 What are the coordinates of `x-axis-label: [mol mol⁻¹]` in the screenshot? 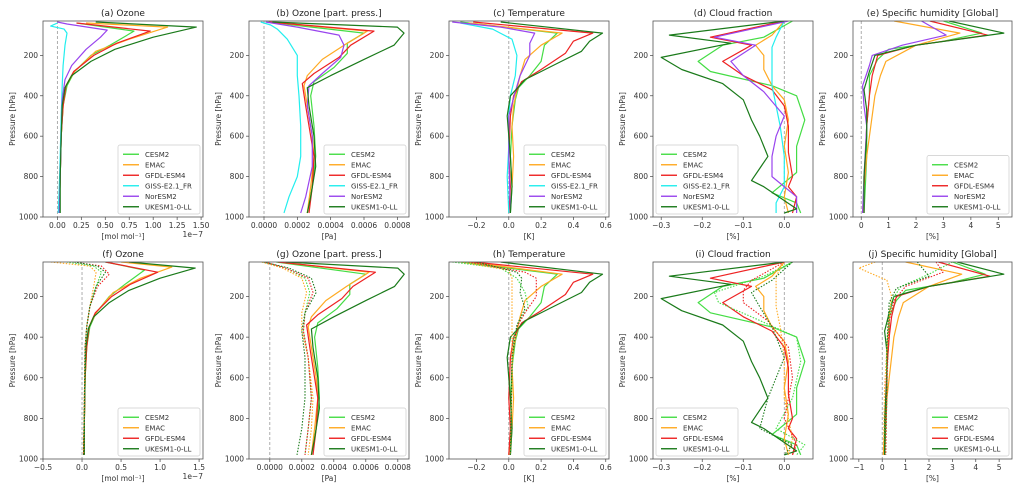 It's located at (122, 478).